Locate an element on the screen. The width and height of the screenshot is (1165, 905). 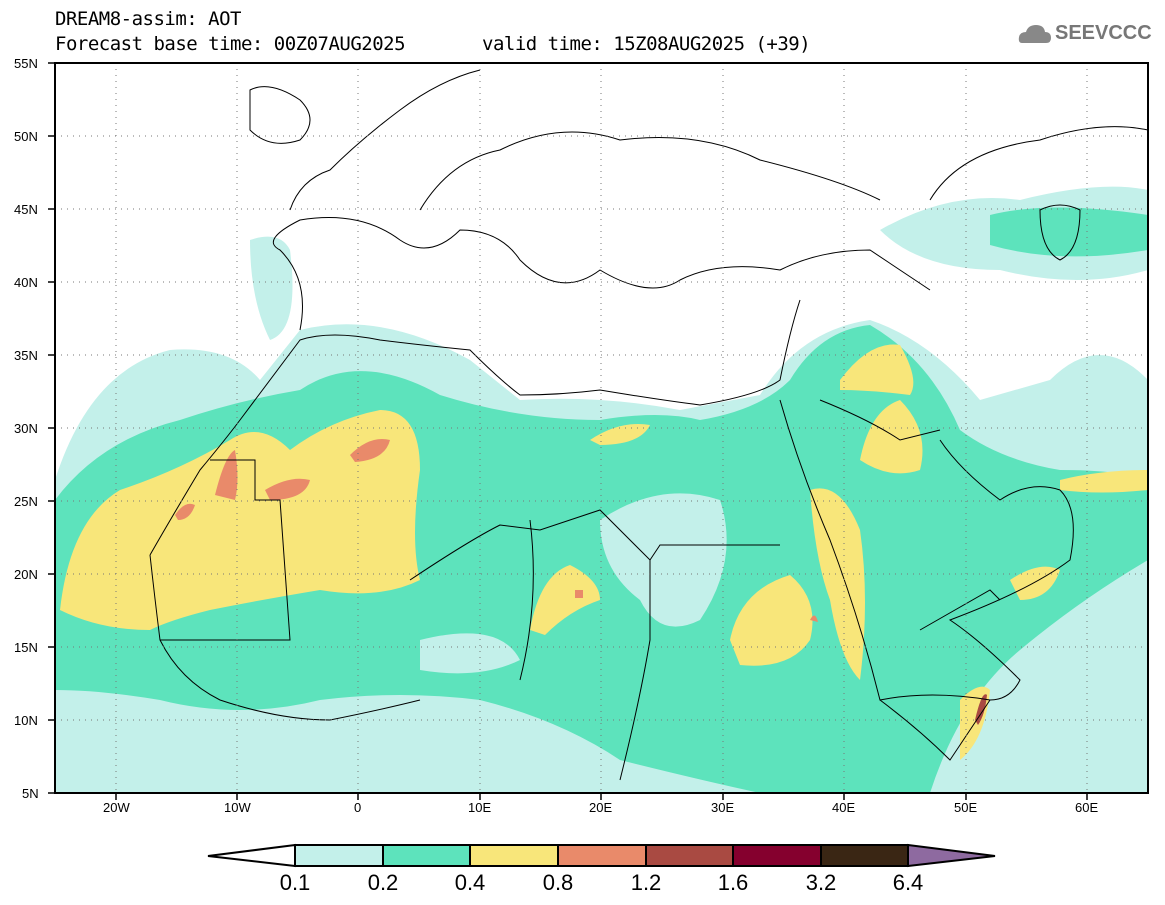
cloud-icon is located at coordinates (1034, 33).